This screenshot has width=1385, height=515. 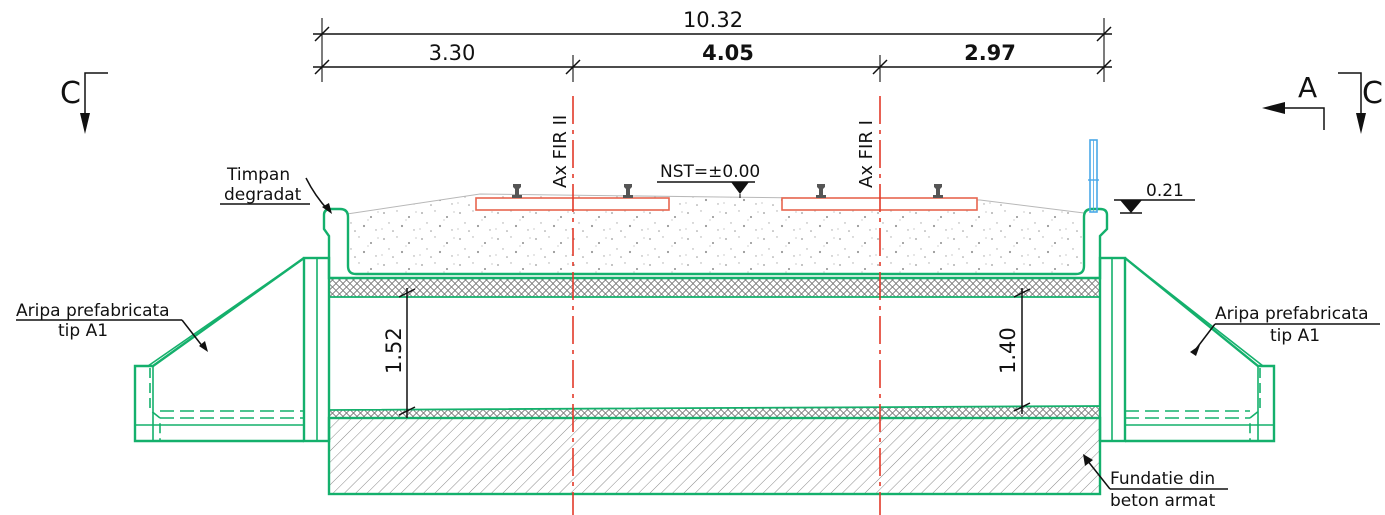 What do you see at coordinates (706, 189) in the screenshot?
I see `level-mark-nst` at bounding box center [706, 189].